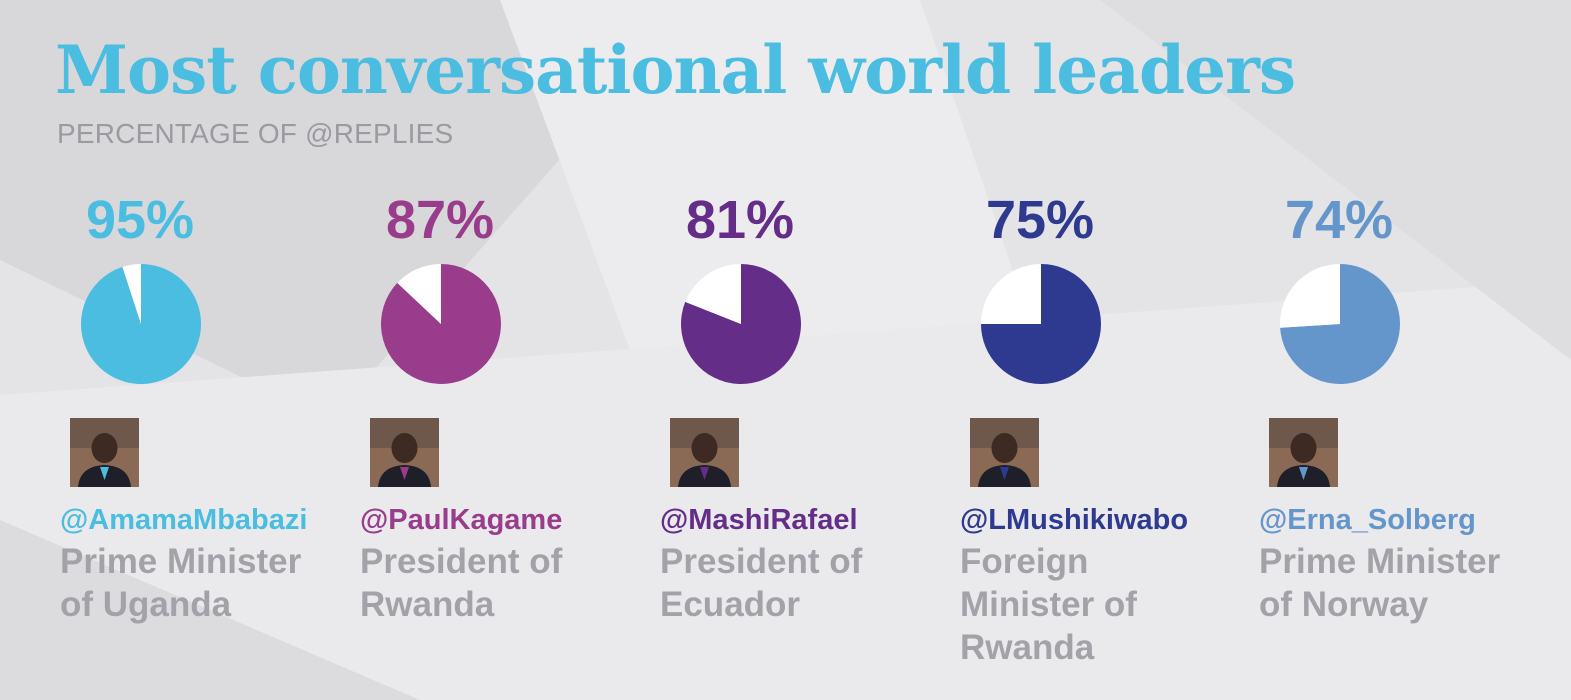 Image resolution: width=1571 pixels, height=700 pixels. What do you see at coordinates (1040, 220) in the screenshot?
I see `data-label: 75%` at bounding box center [1040, 220].